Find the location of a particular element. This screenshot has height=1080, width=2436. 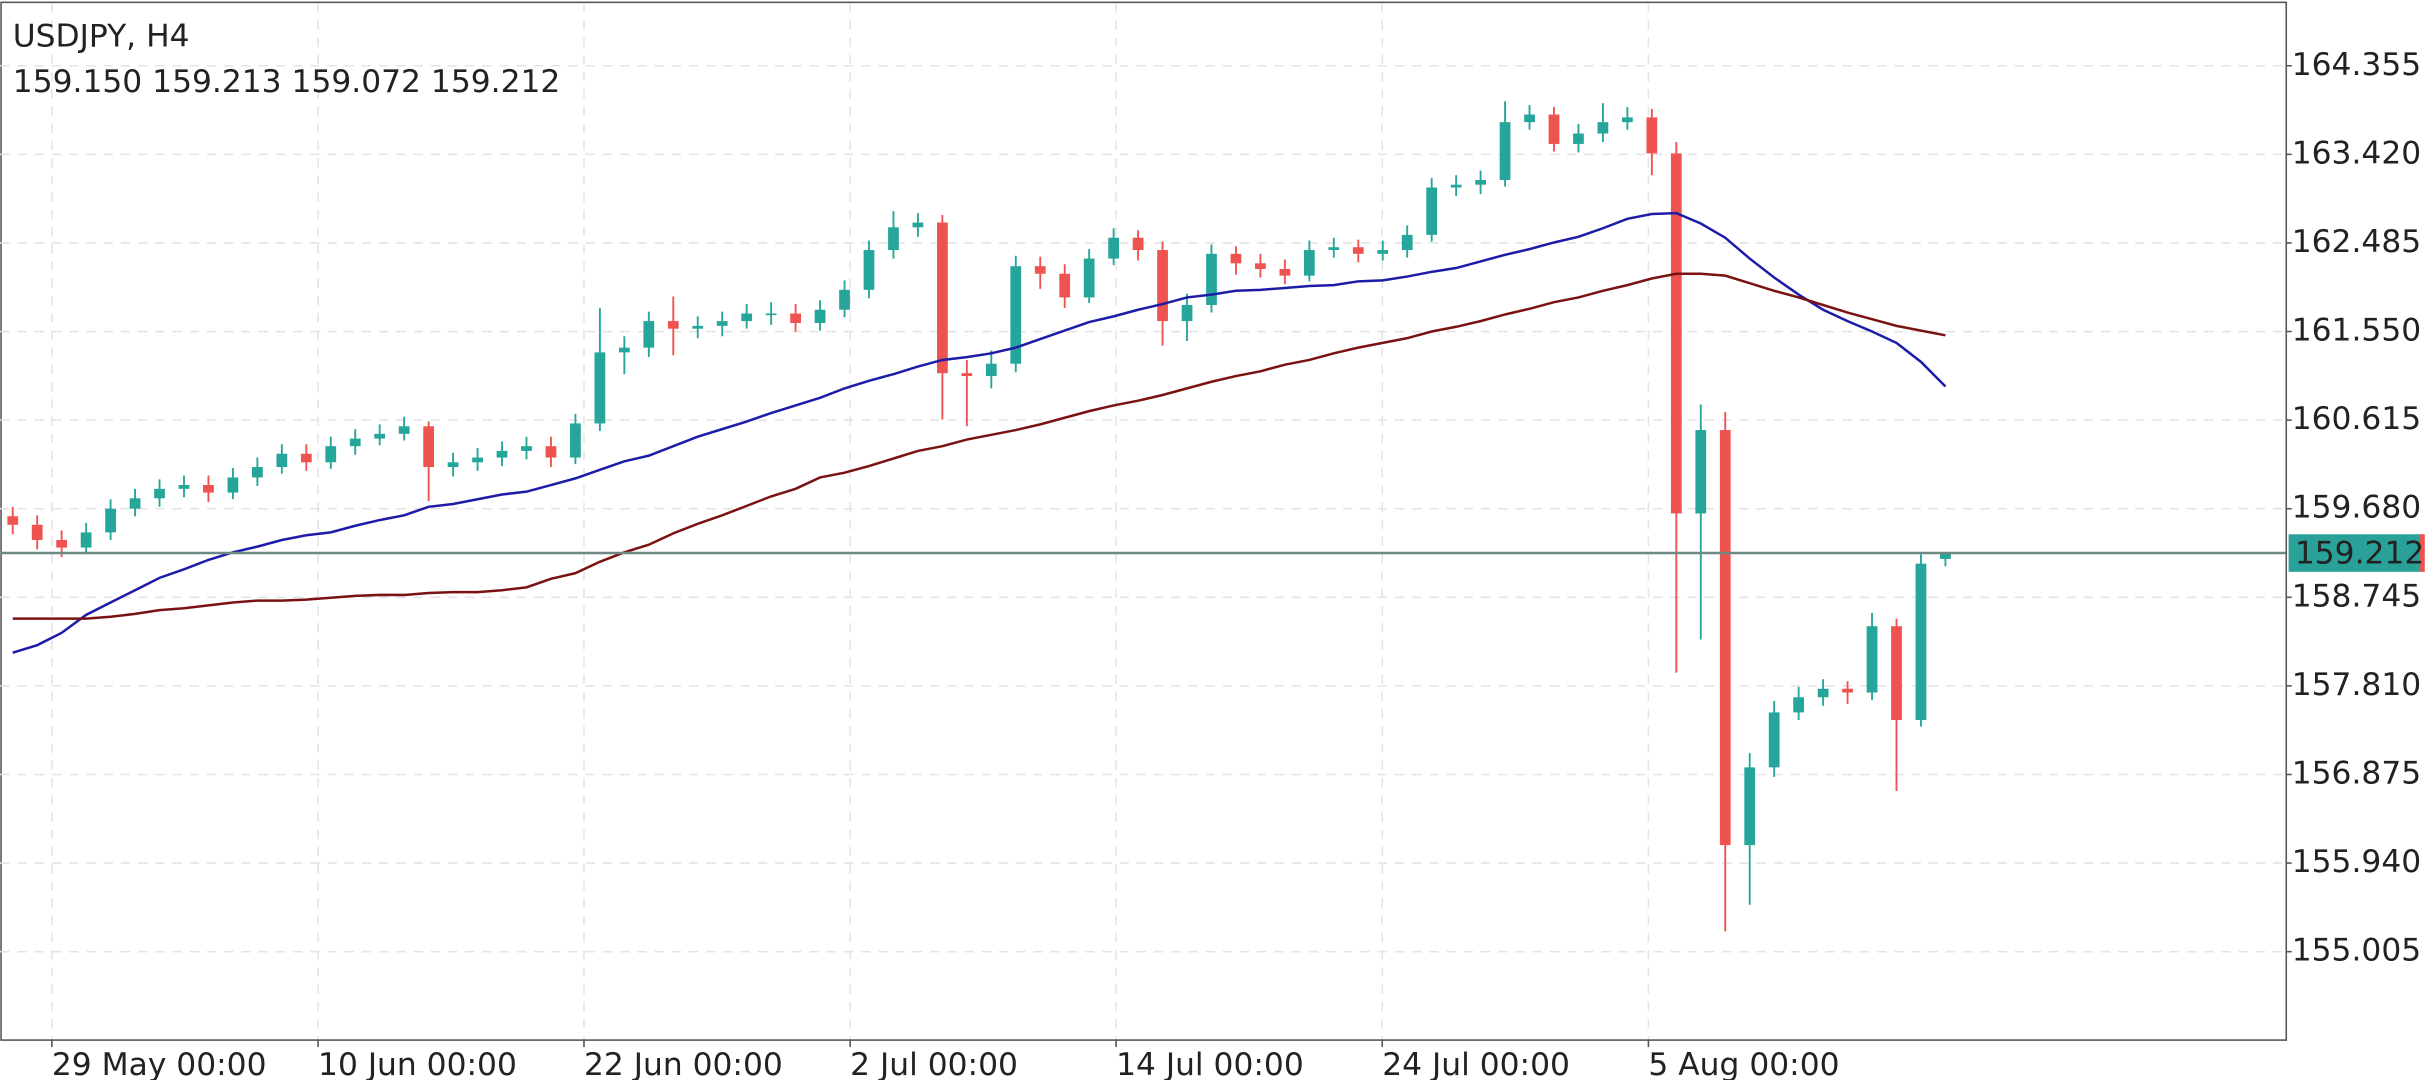

x-tick-label: 14 Jul 00:00 is located at coordinates (1210, 1063).